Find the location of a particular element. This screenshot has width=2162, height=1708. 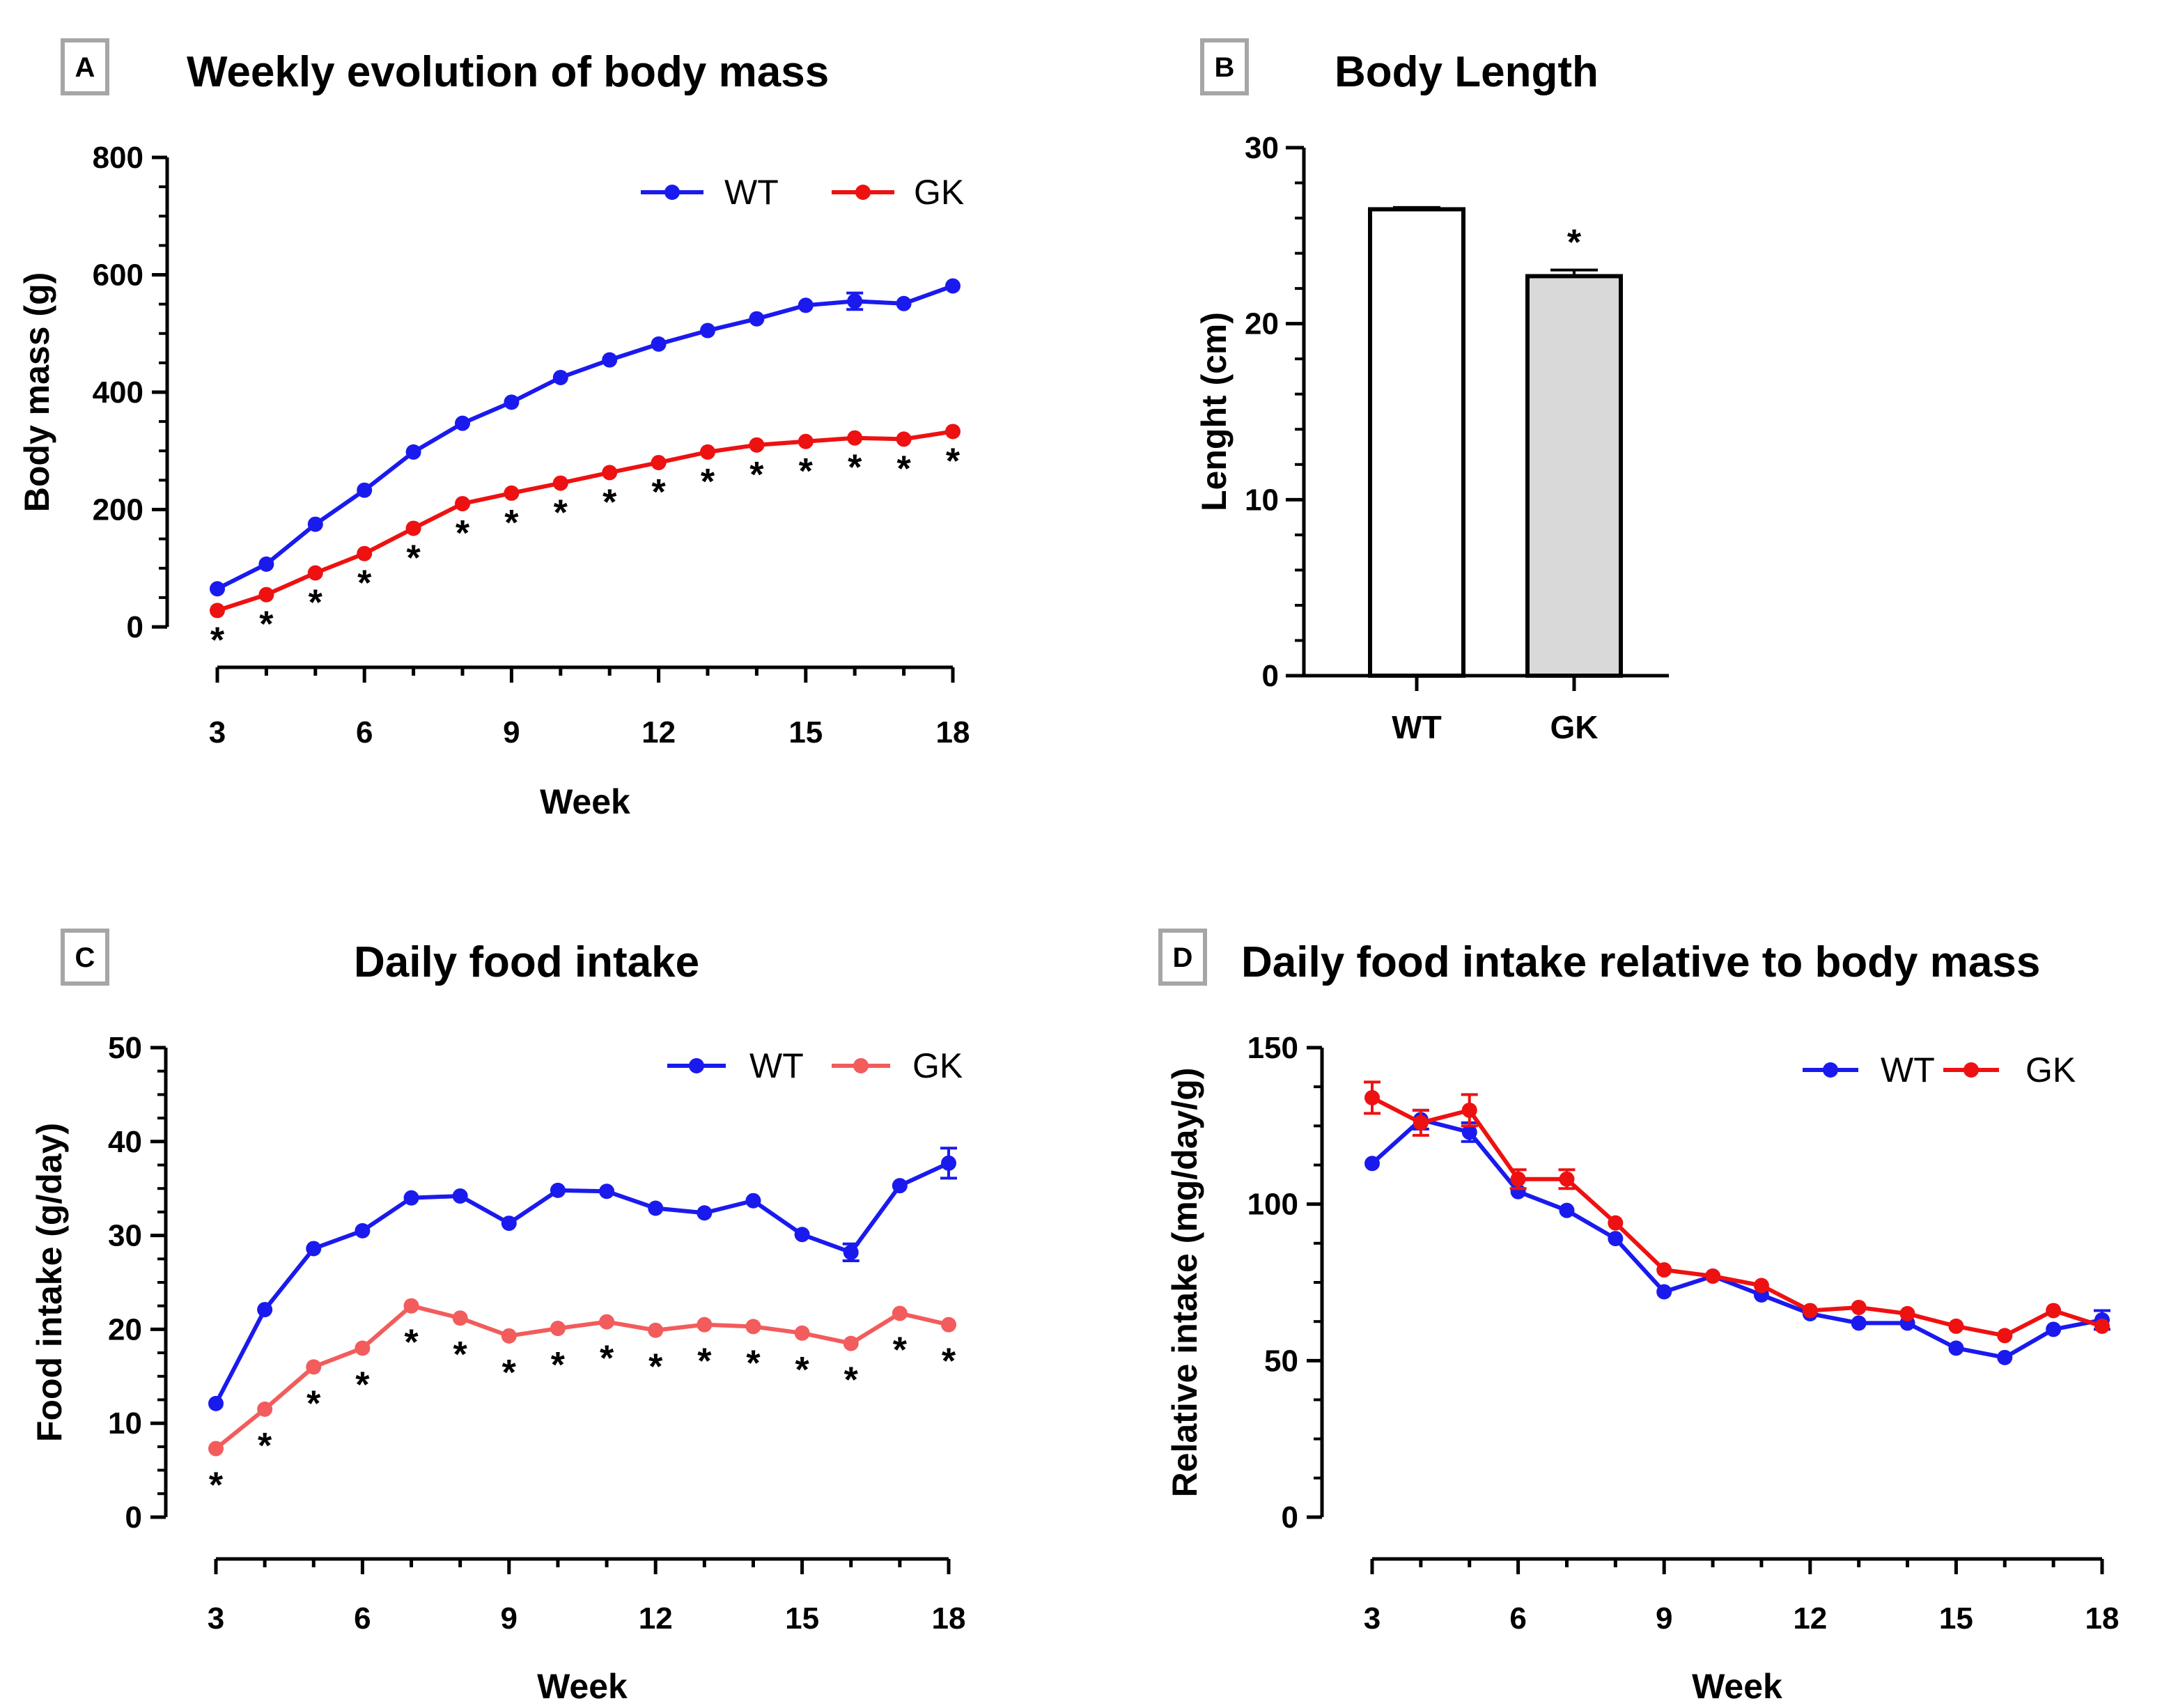

series-line-wt-A is located at coordinates (585, 438).